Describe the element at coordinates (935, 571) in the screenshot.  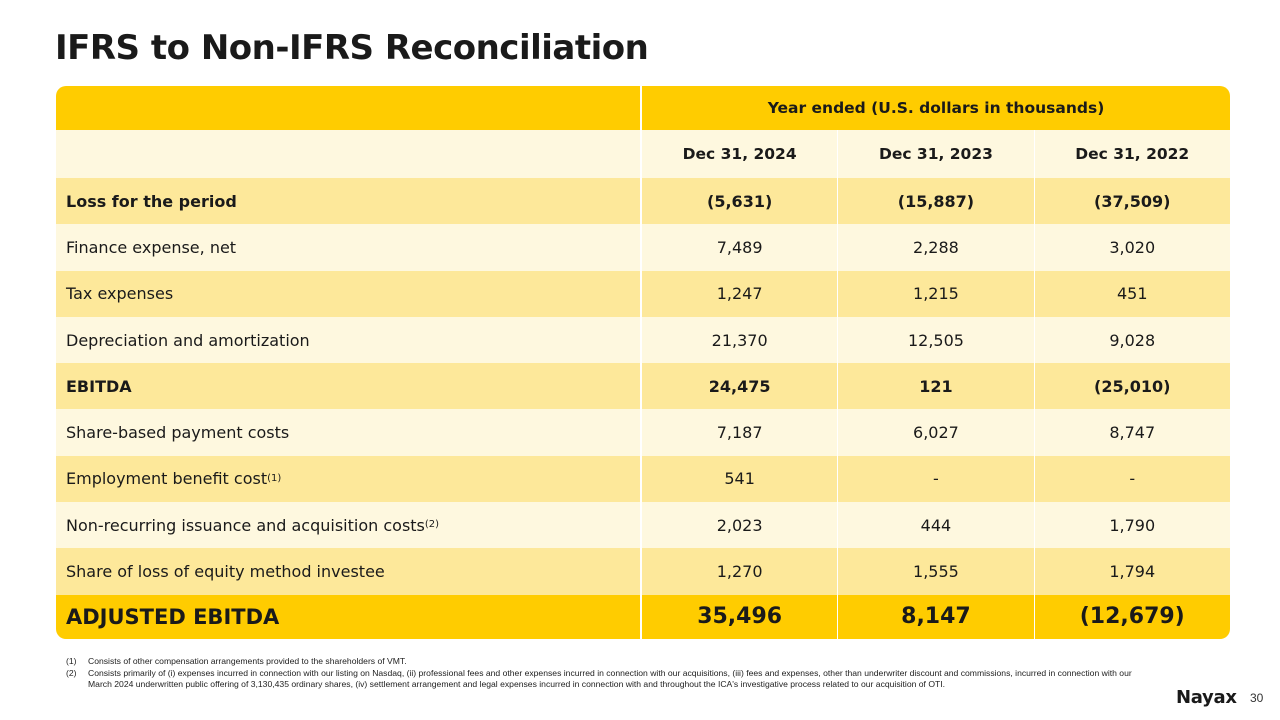
I see `row-value: 1,555` at that location.